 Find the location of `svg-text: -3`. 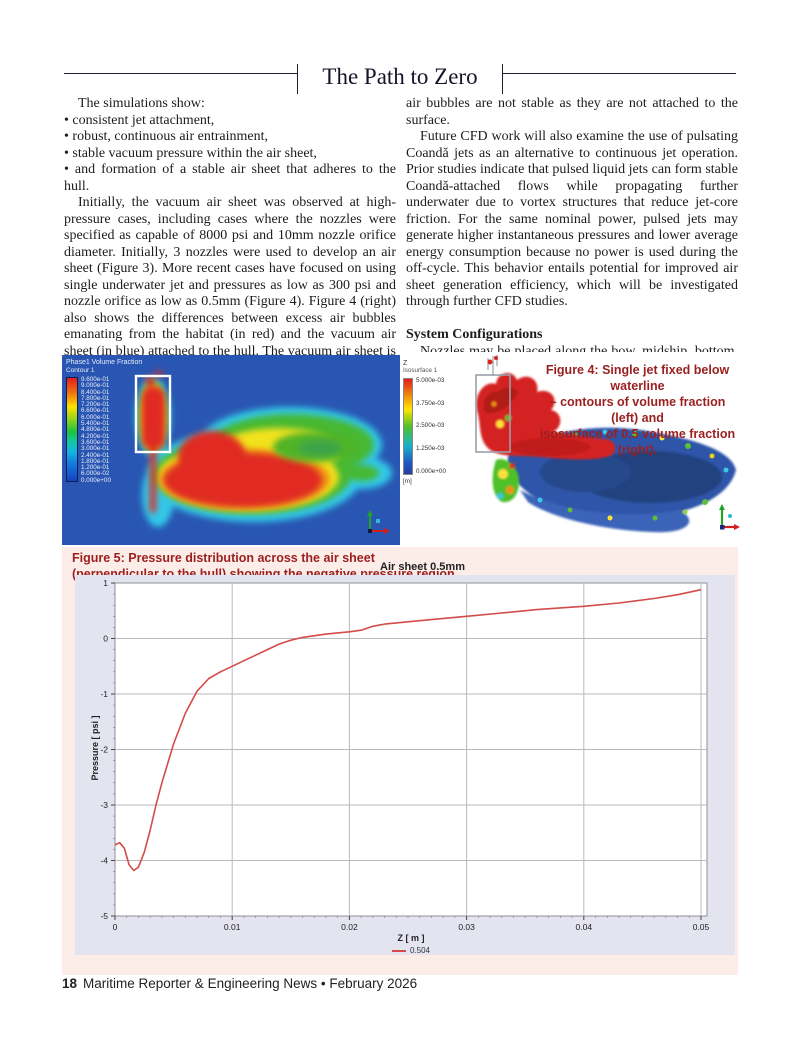

svg-text: -3 is located at coordinates (104, 805).